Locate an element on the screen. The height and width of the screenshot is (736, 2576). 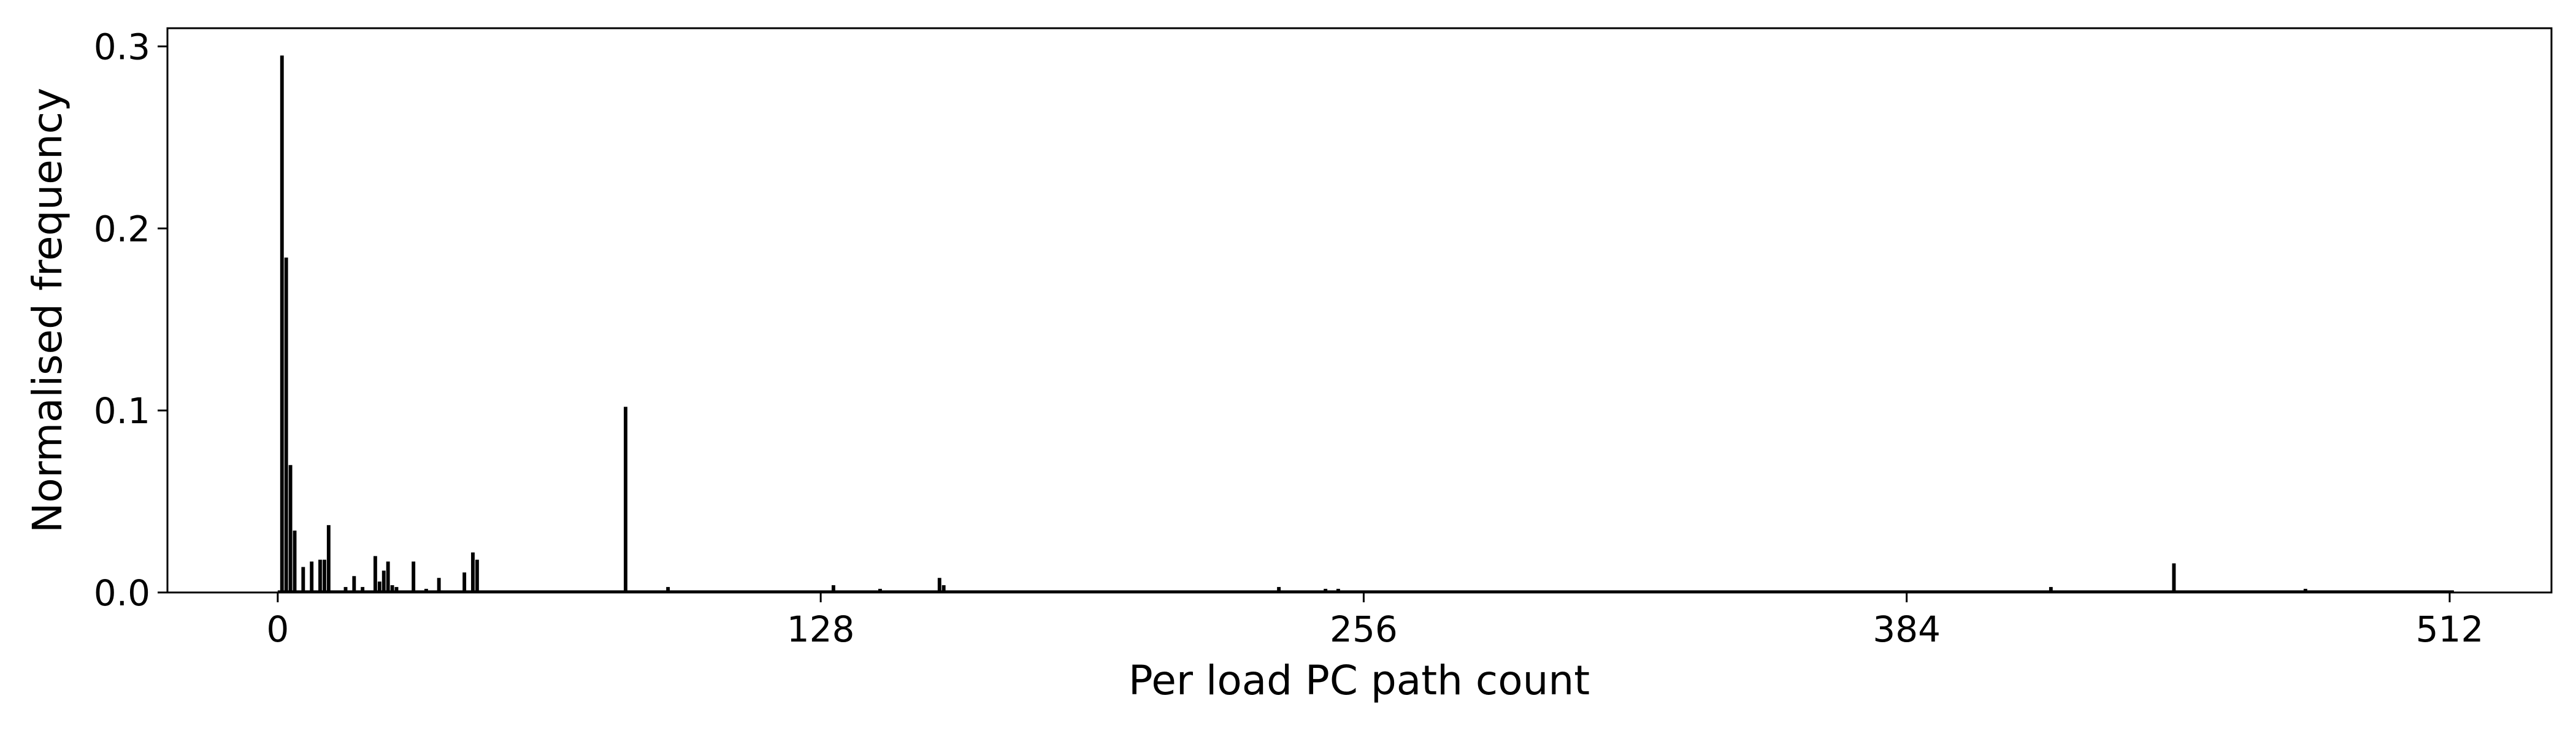
y-tick-label: 0.0 is located at coordinates (122, 593).